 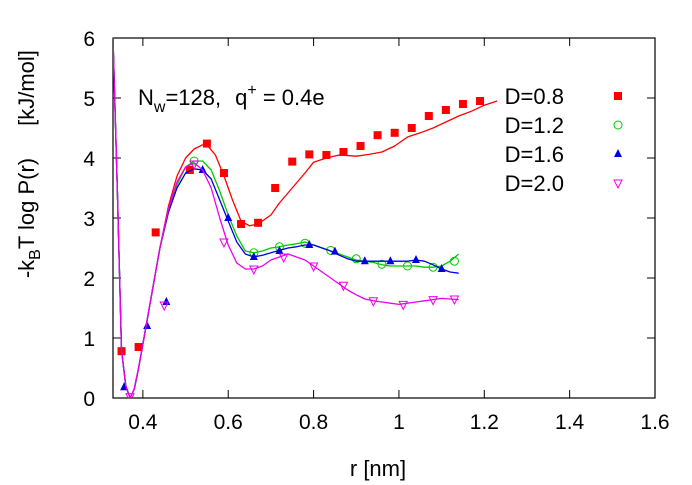 What do you see at coordinates (231, 99) in the screenshot?
I see `annotation: Nw=128, q+ = 0.4e` at bounding box center [231, 99].